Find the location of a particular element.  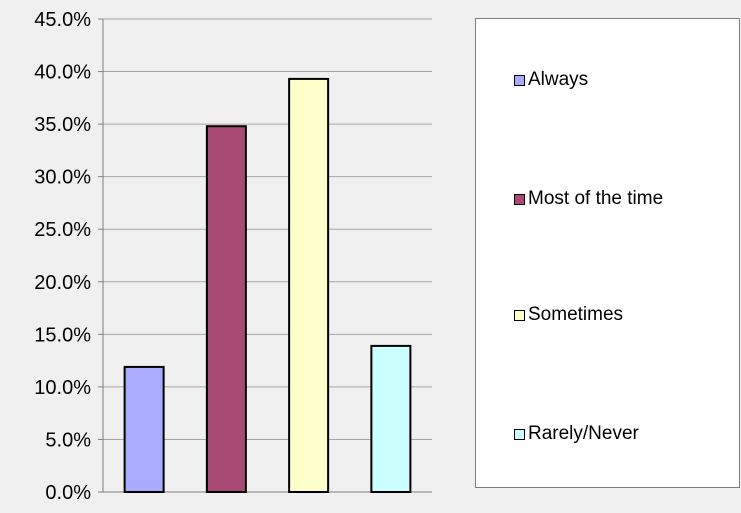

legend-swatch-rarely-never is located at coordinates (519, 434).